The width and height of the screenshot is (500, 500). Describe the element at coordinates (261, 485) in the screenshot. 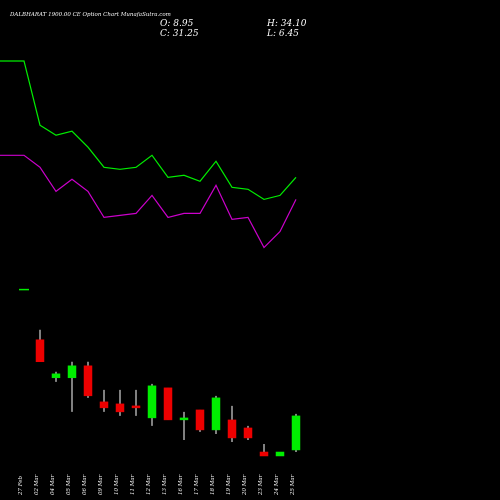

I see `x-tick-label: 23 Mar` at that location.